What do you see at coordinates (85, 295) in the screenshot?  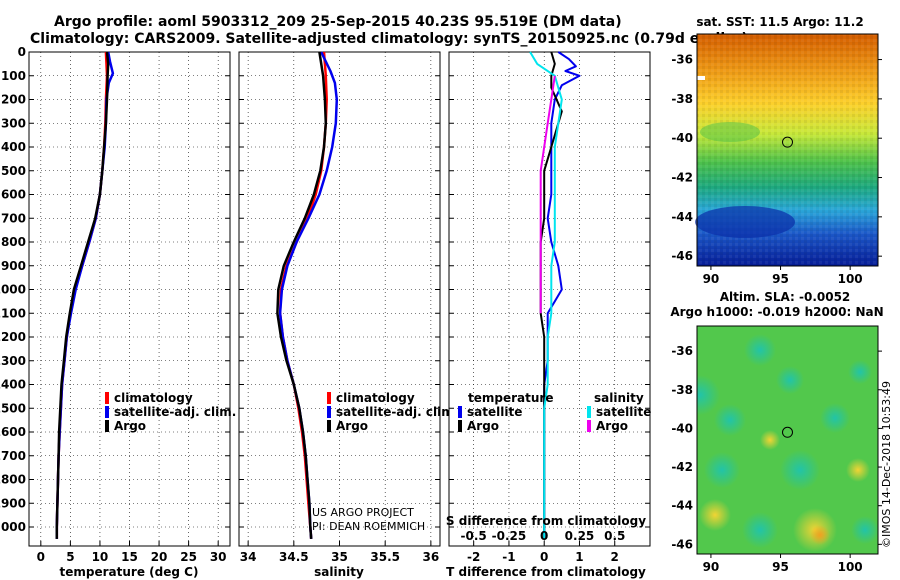 I see `temperature-series` at bounding box center [85, 295].